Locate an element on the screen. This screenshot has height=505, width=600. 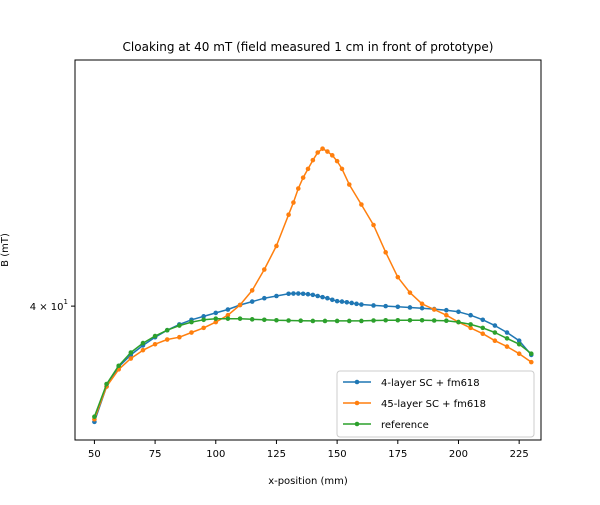
legend-label: 4-layer SC + fm618 is located at coordinates (430, 383).